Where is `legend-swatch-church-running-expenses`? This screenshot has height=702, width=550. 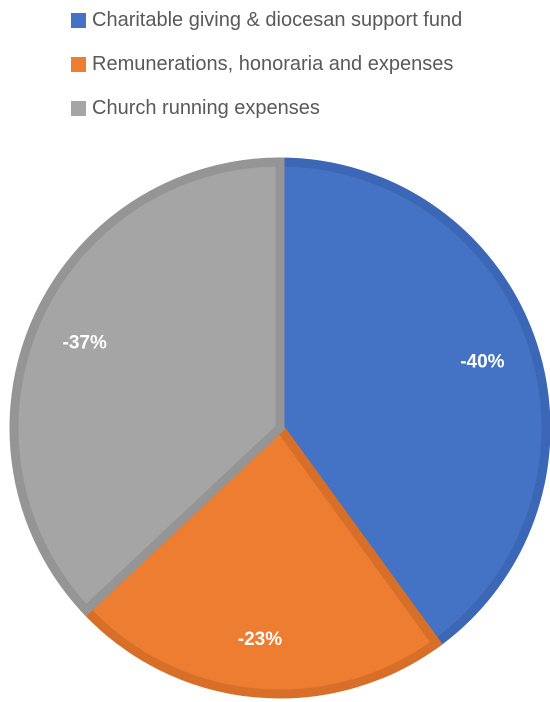
legend-swatch-church-running-expenses is located at coordinates (78, 108).